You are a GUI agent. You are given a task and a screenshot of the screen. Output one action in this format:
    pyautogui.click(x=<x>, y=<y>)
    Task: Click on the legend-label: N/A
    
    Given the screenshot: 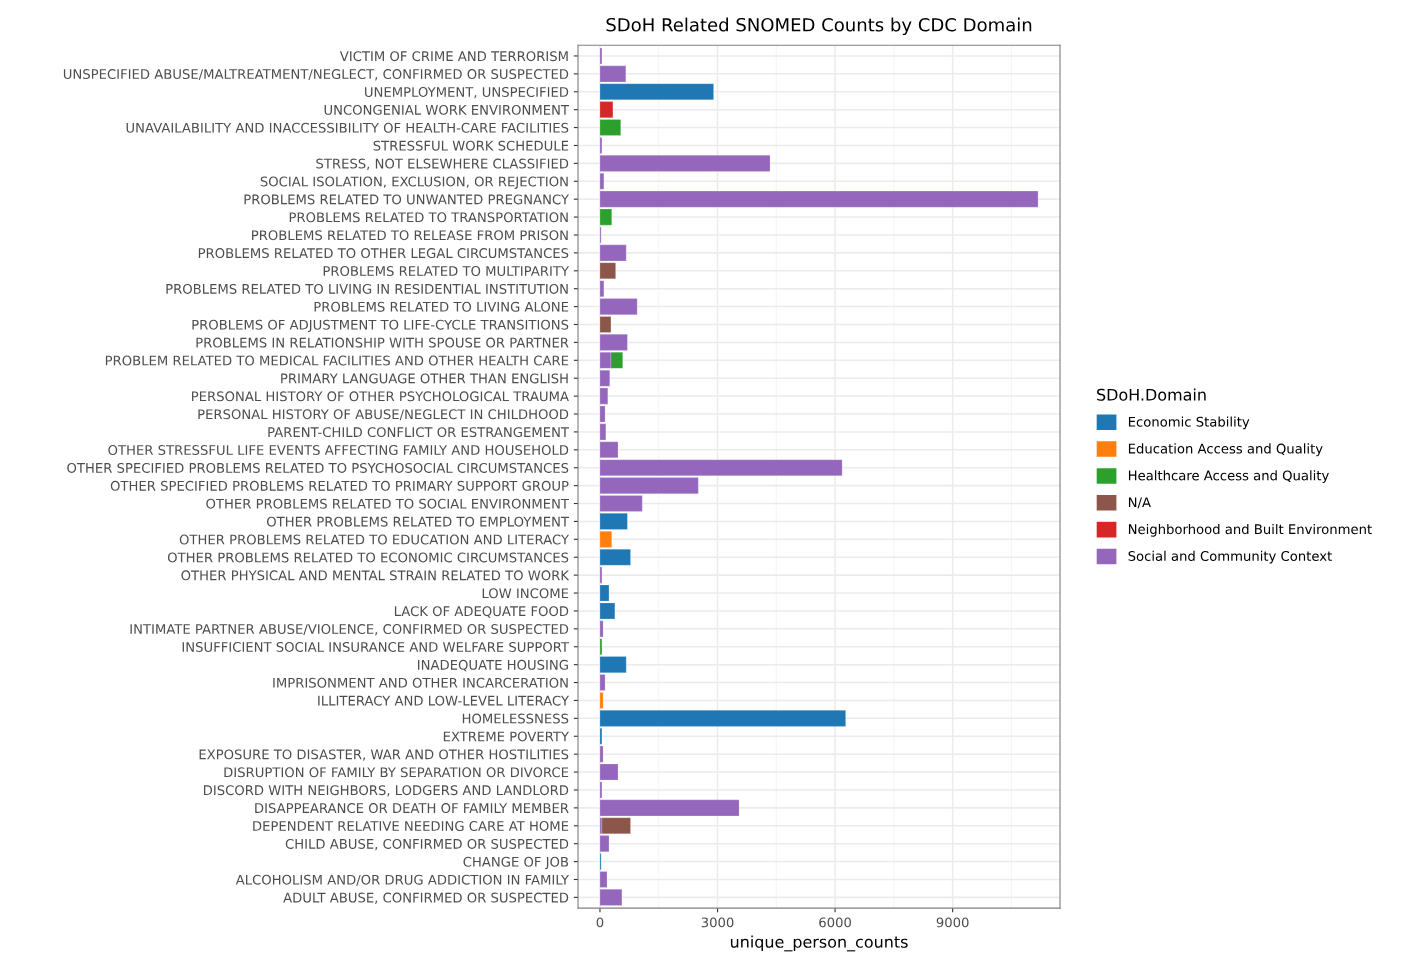 What is the action you would take?
    pyautogui.click(x=1139, y=503)
    